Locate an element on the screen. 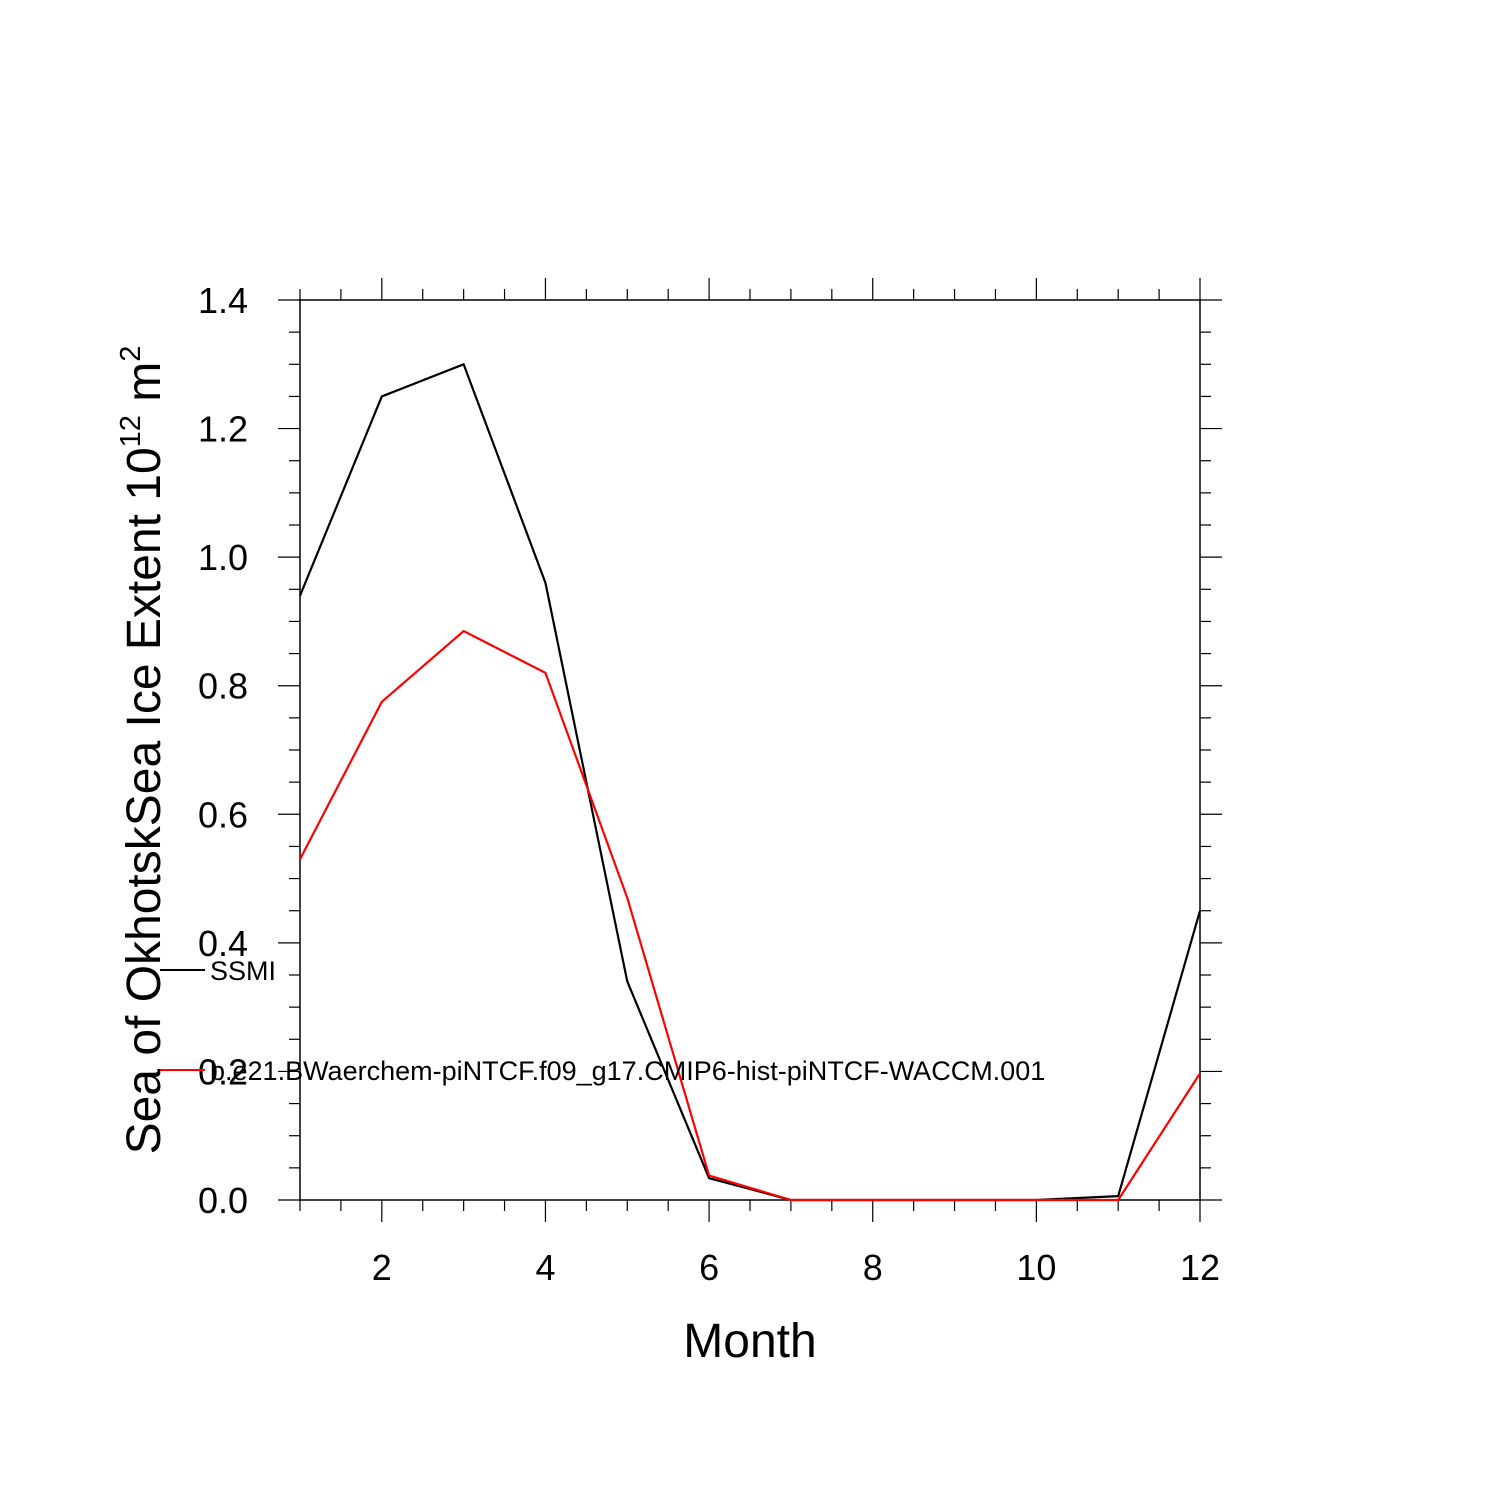 The height and width of the screenshot is (1500, 1500). x-tick-label: 8 is located at coordinates (873, 1267).